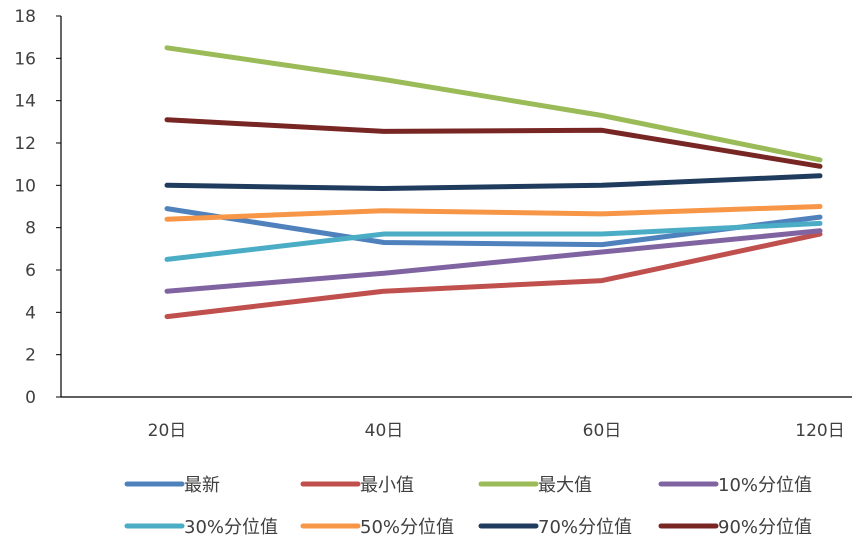  What do you see at coordinates (384, 431) in the screenshot?
I see `x-tick-label: 40日` at bounding box center [384, 431].